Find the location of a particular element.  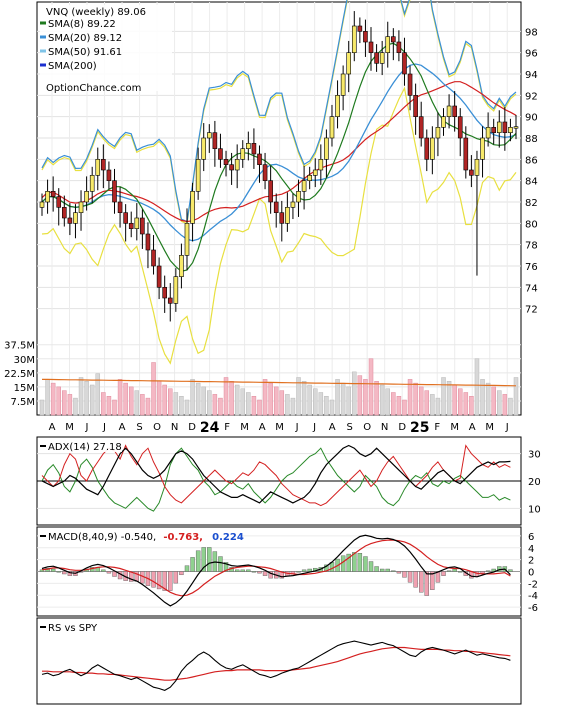

macd-tick-label: -6 is located at coordinates (533, 608).